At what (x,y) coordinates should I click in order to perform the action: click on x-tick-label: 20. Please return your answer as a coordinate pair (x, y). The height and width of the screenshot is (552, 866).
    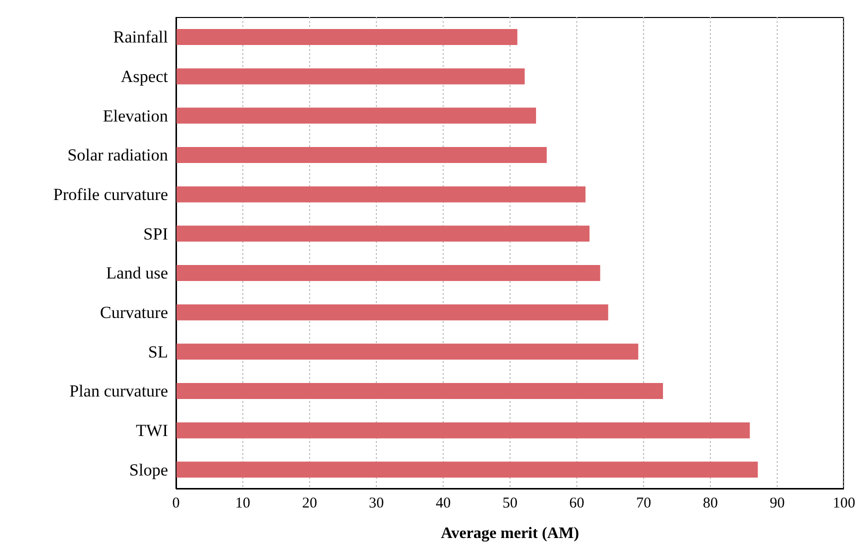
    Looking at the image, I should click on (310, 504).